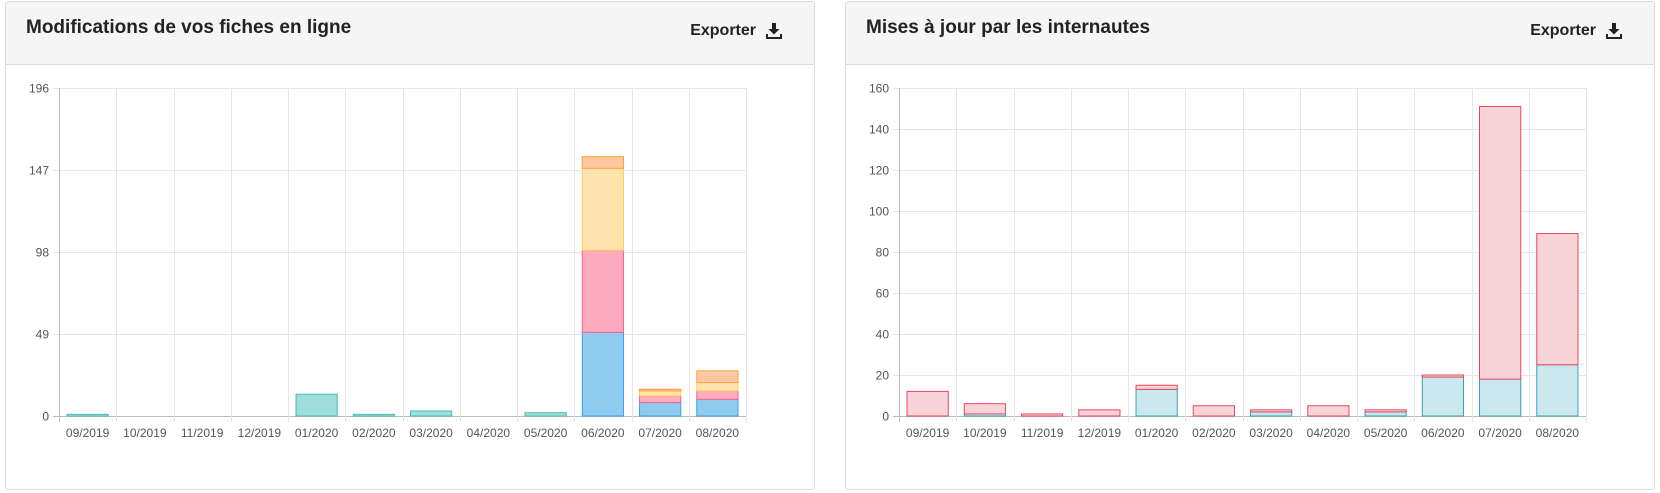 The width and height of the screenshot is (1660, 493). What do you see at coordinates (1008, 27) in the screenshot?
I see `panel-title: Mises à jour par les internautes` at bounding box center [1008, 27].